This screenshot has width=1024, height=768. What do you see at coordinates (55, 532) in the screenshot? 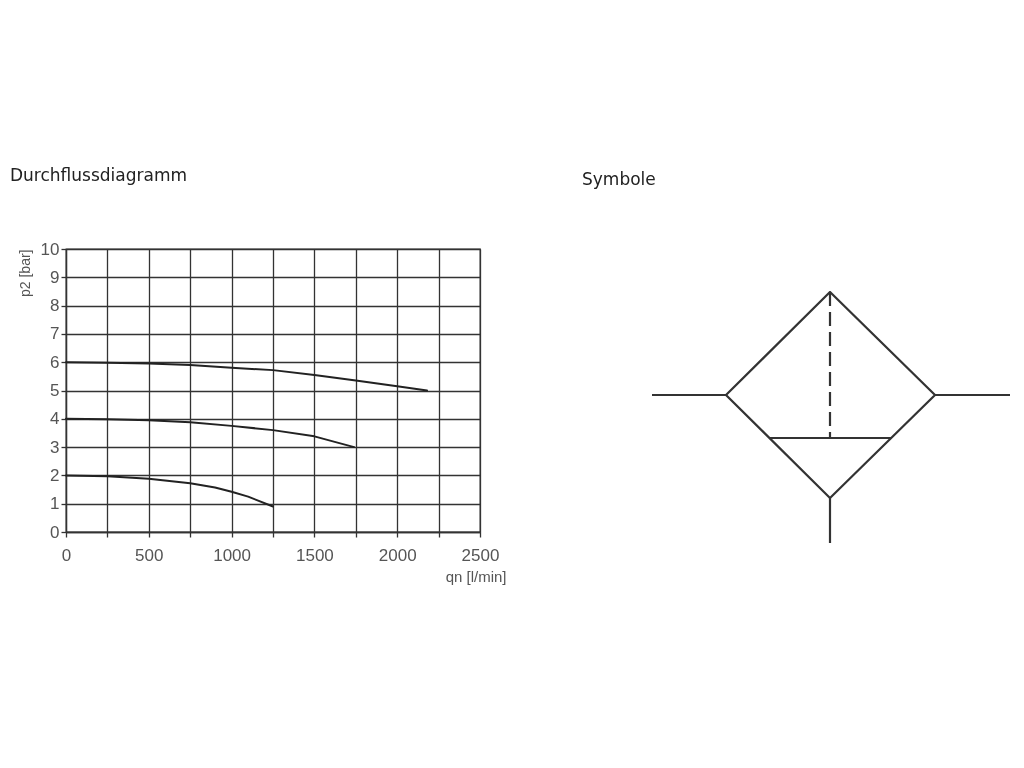
I see `y-tick-label: 0` at bounding box center [55, 532].